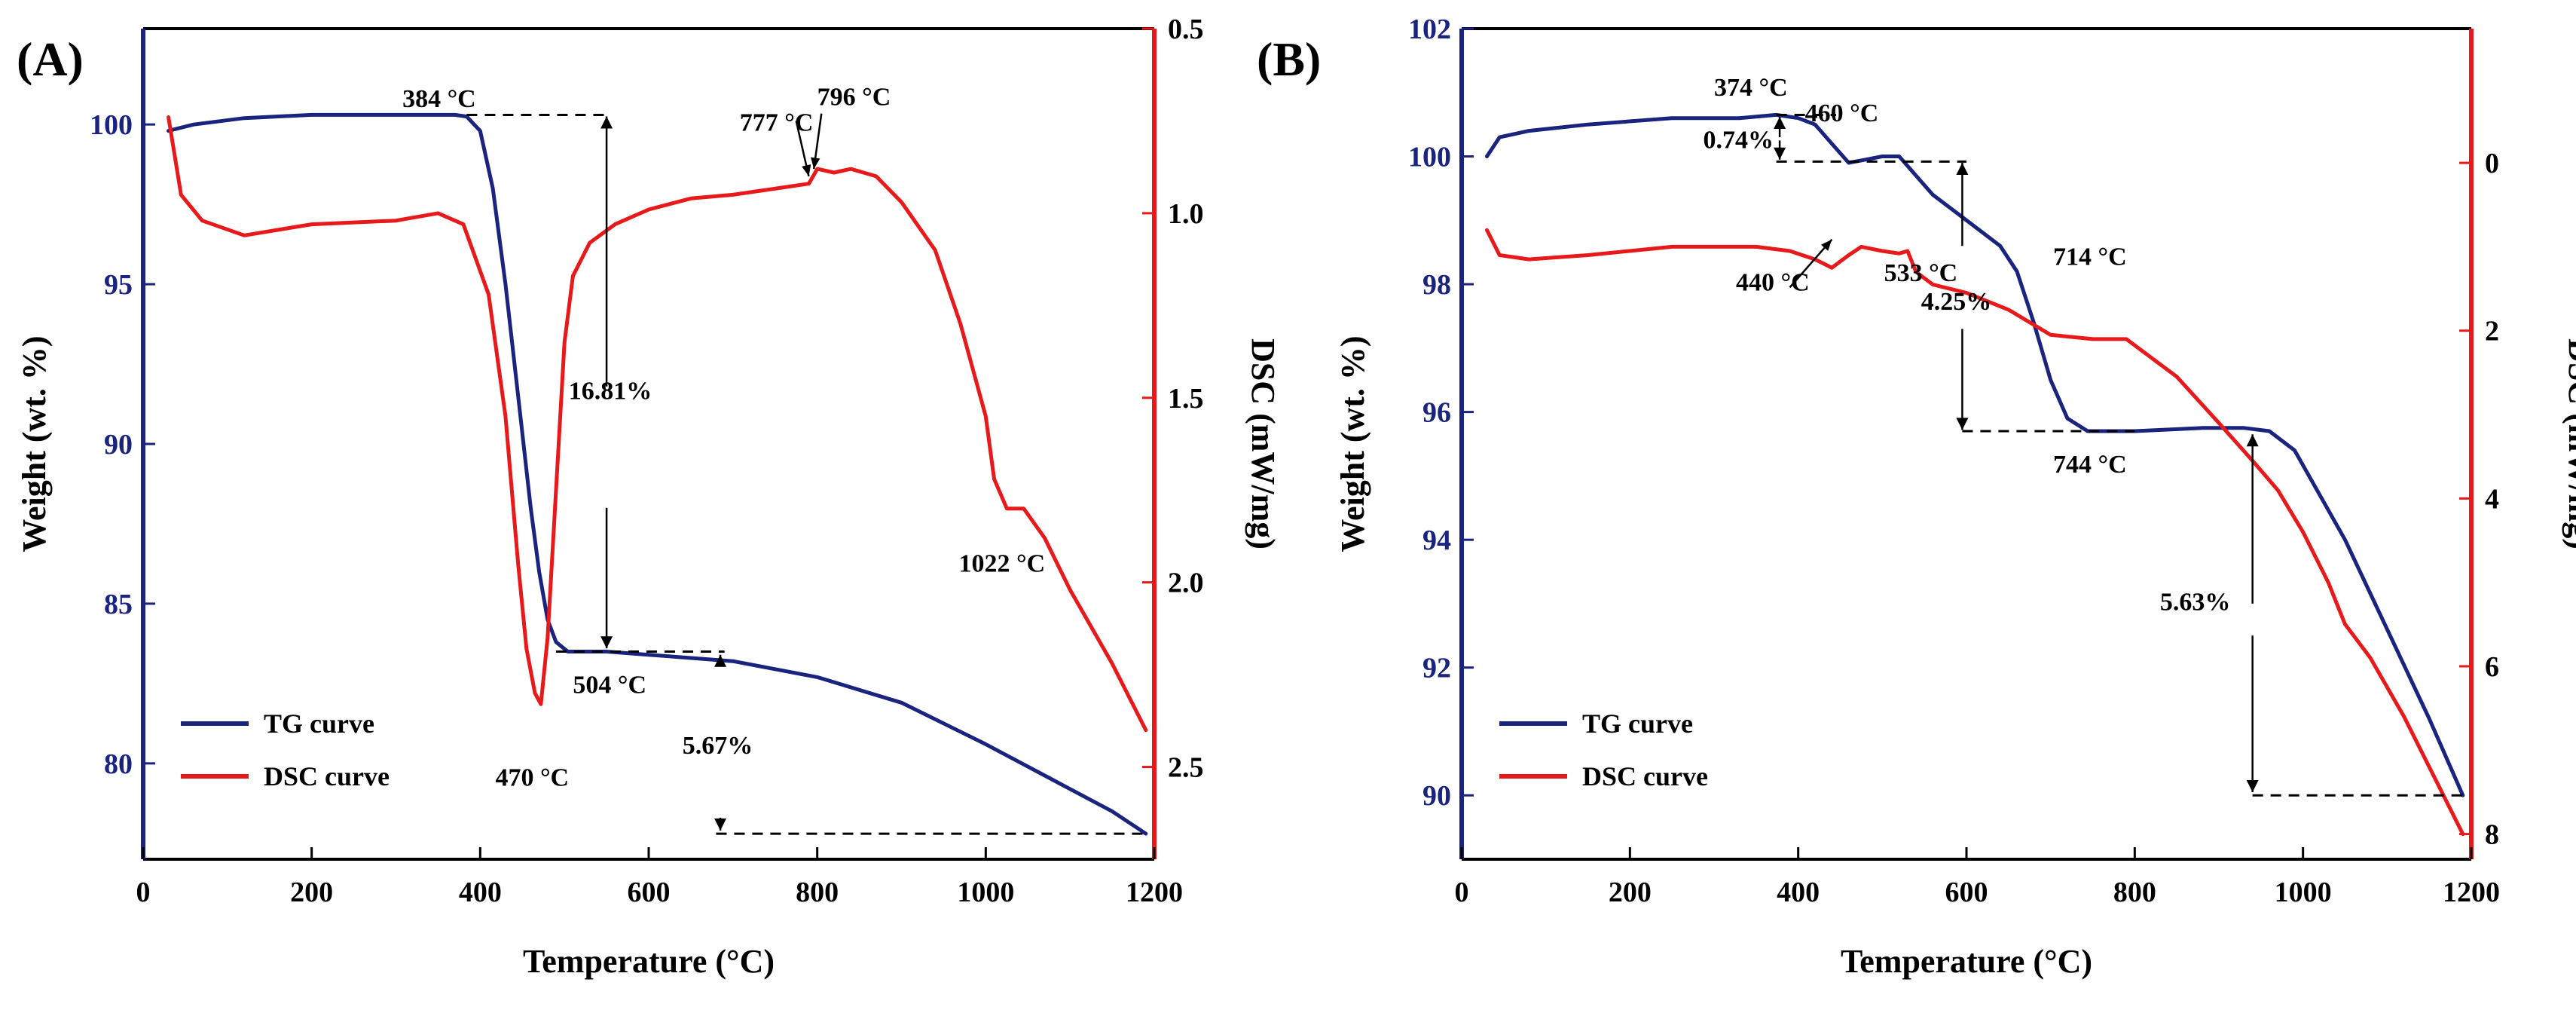  Describe the element at coordinates (439, 99) in the screenshot. I see `annotation-label: 384 °C` at that location.